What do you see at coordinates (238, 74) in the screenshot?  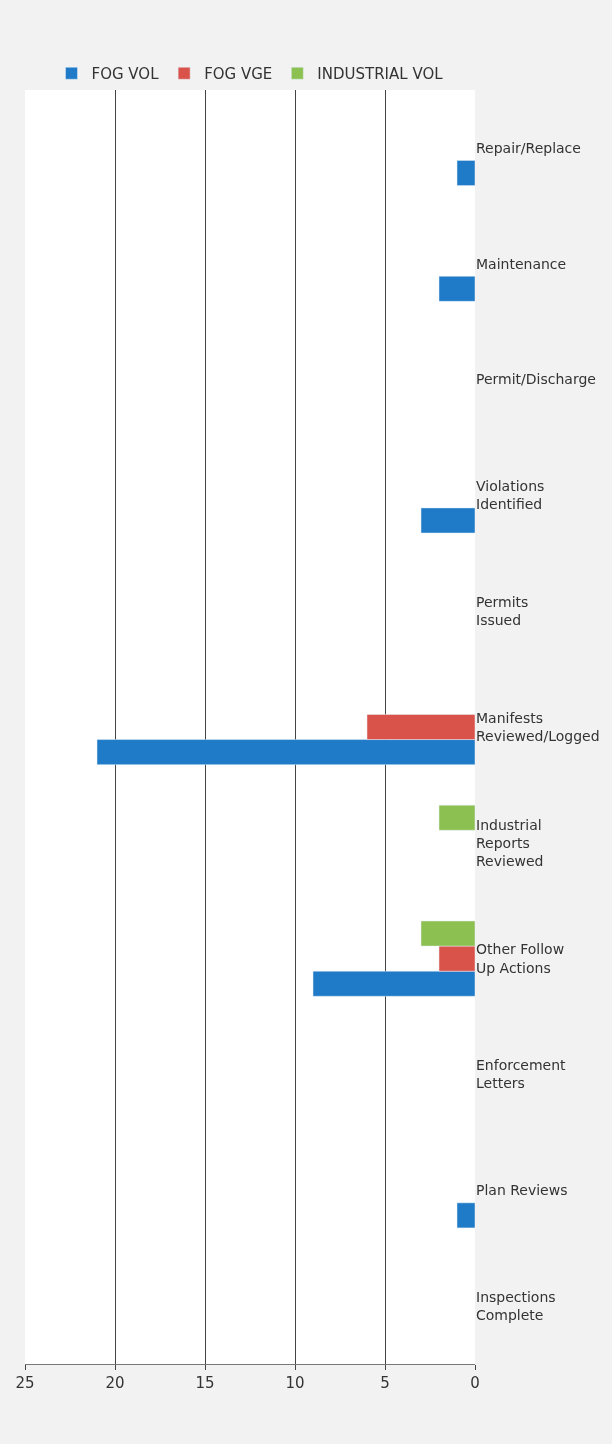 I see `legend-label: FOG VGE` at bounding box center [238, 74].